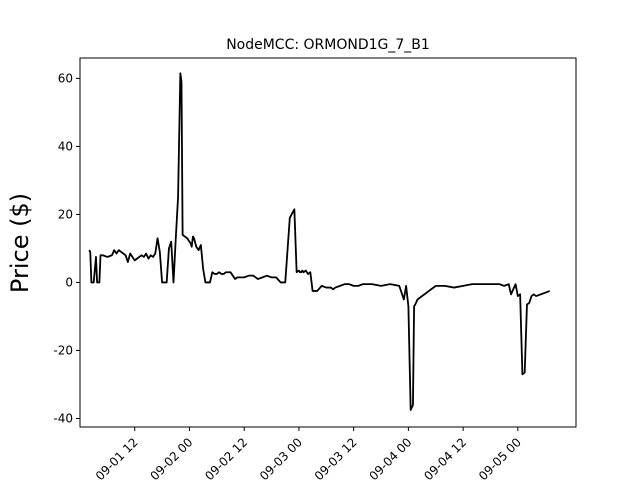 The height and width of the screenshot is (485, 640). I want to click on y-tick-label: 40, so click(65, 146).